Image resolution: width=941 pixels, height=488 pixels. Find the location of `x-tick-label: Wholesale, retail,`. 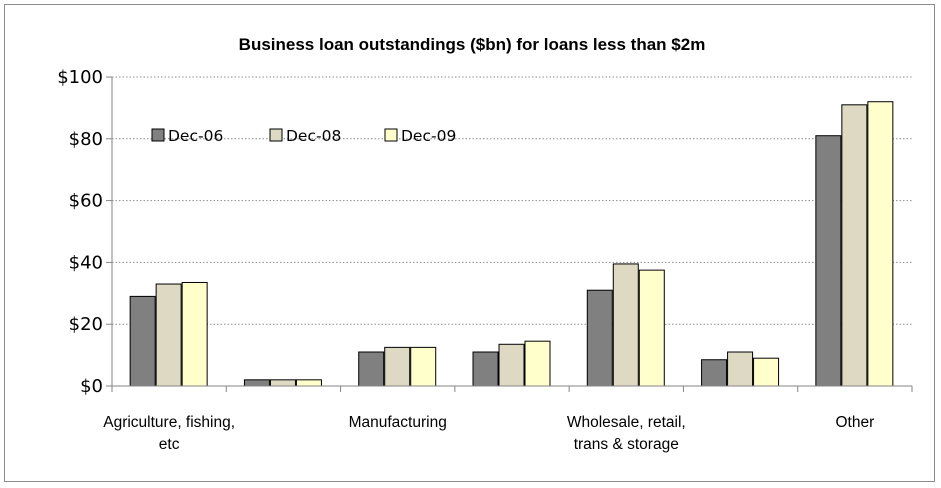

x-tick-label: Wholesale, retail, is located at coordinates (626, 422).